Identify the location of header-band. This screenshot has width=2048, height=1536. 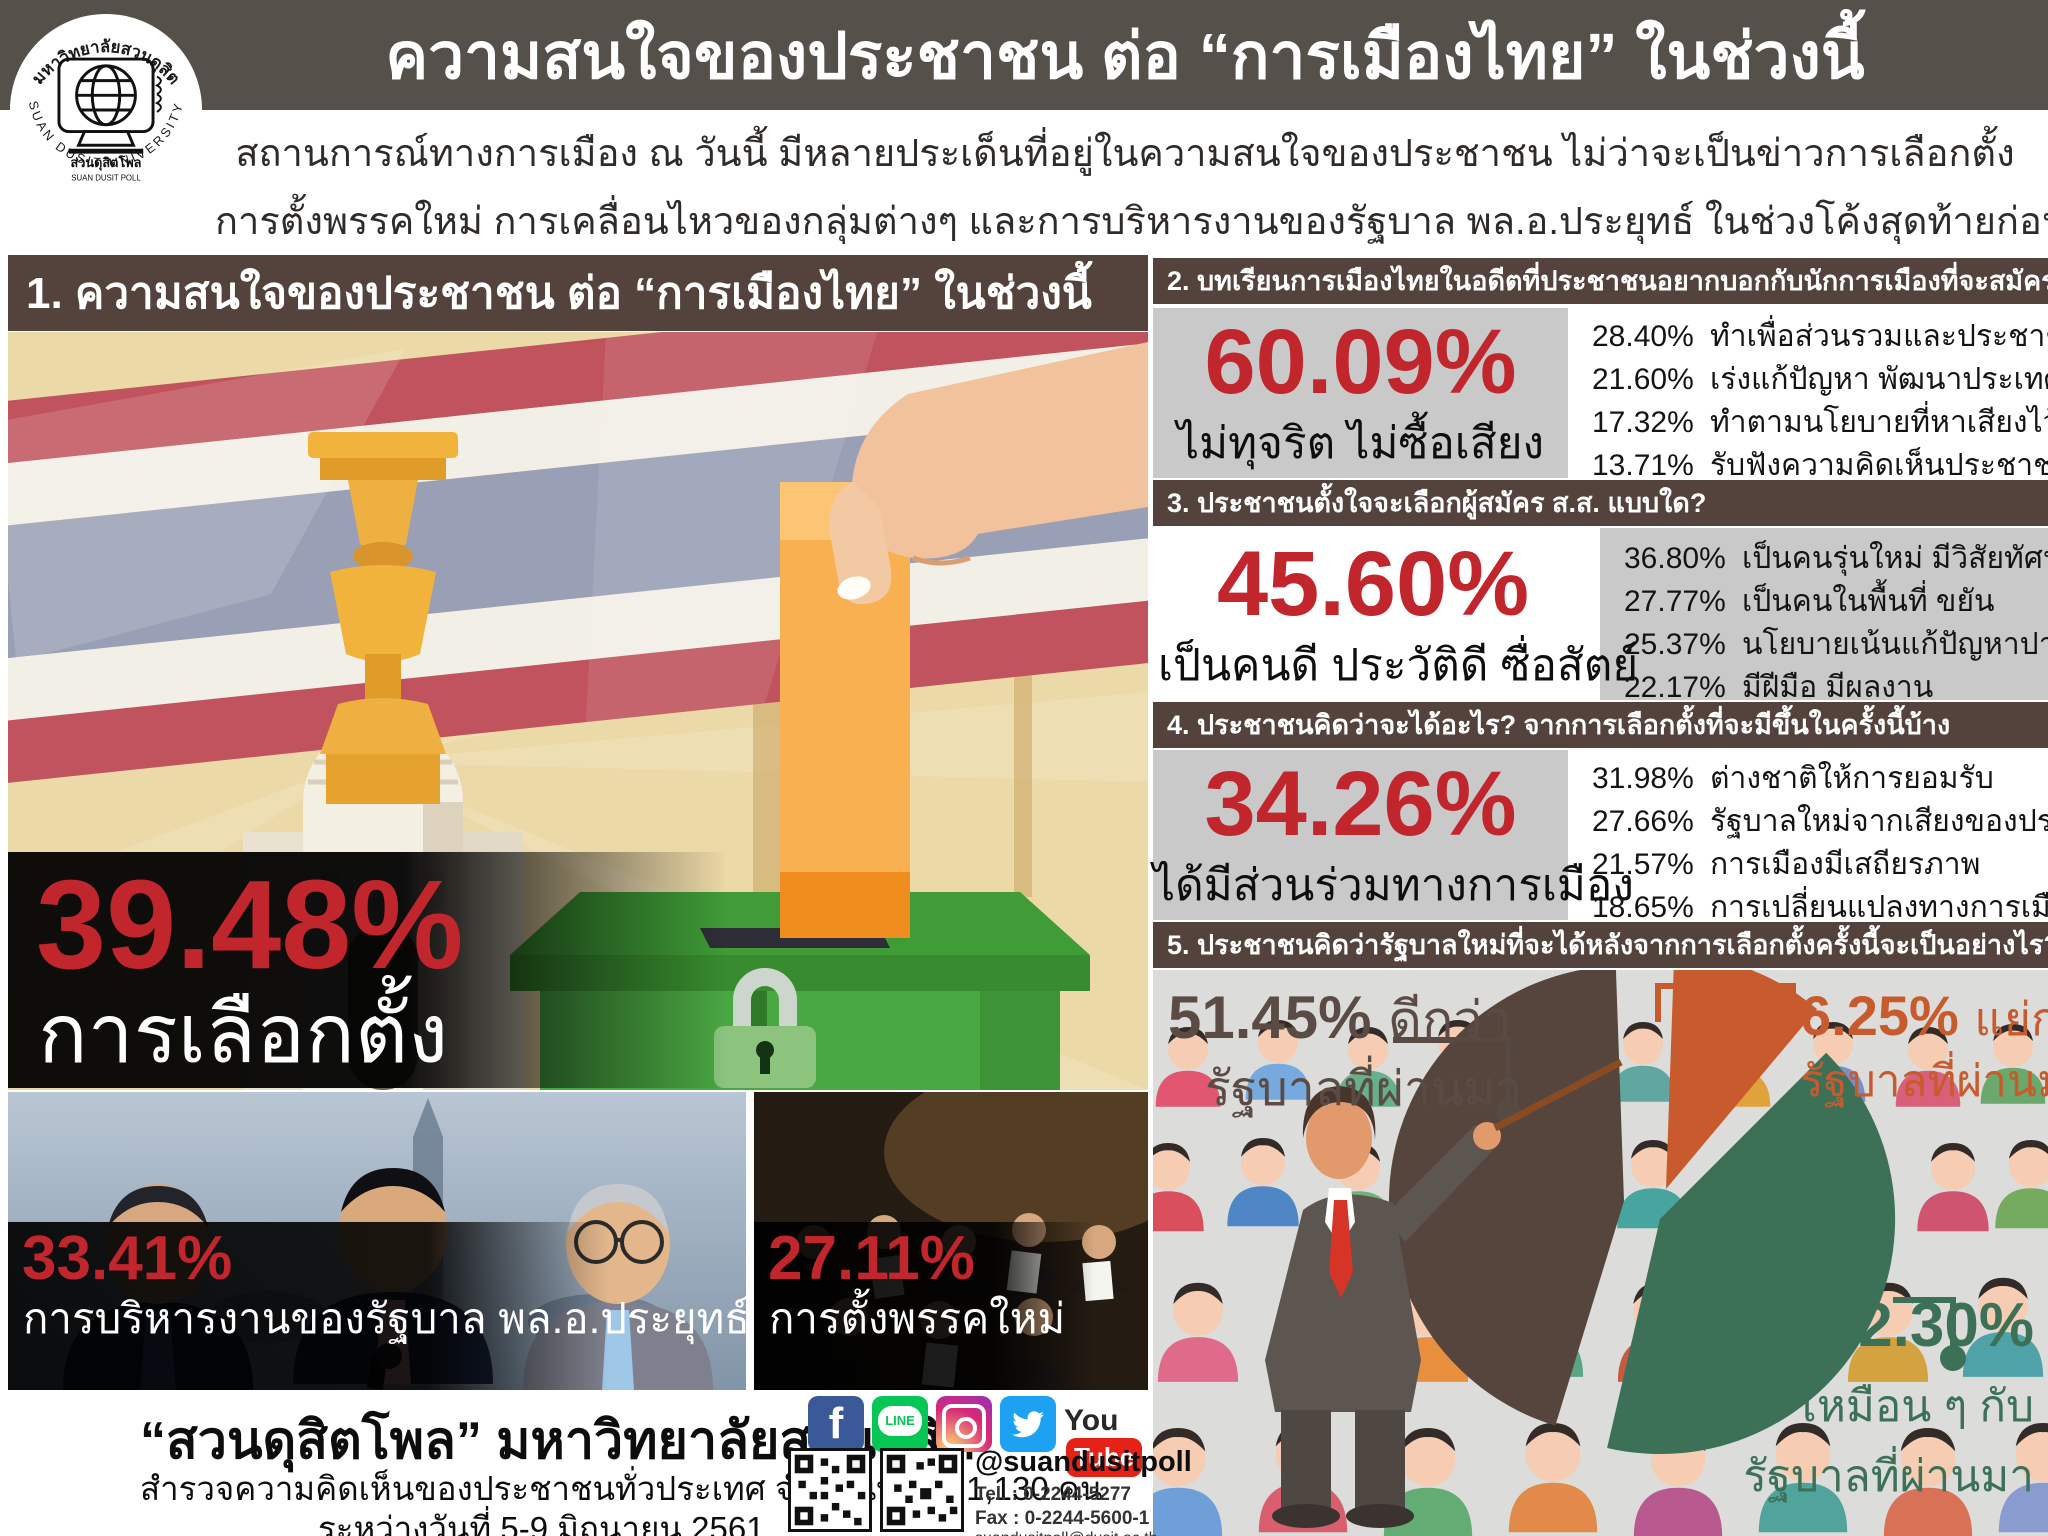
(1024, 55).